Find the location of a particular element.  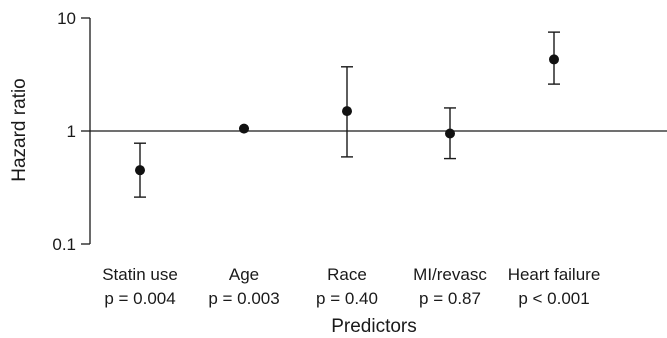

category-label: MI/revasc is located at coordinates (450, 274).